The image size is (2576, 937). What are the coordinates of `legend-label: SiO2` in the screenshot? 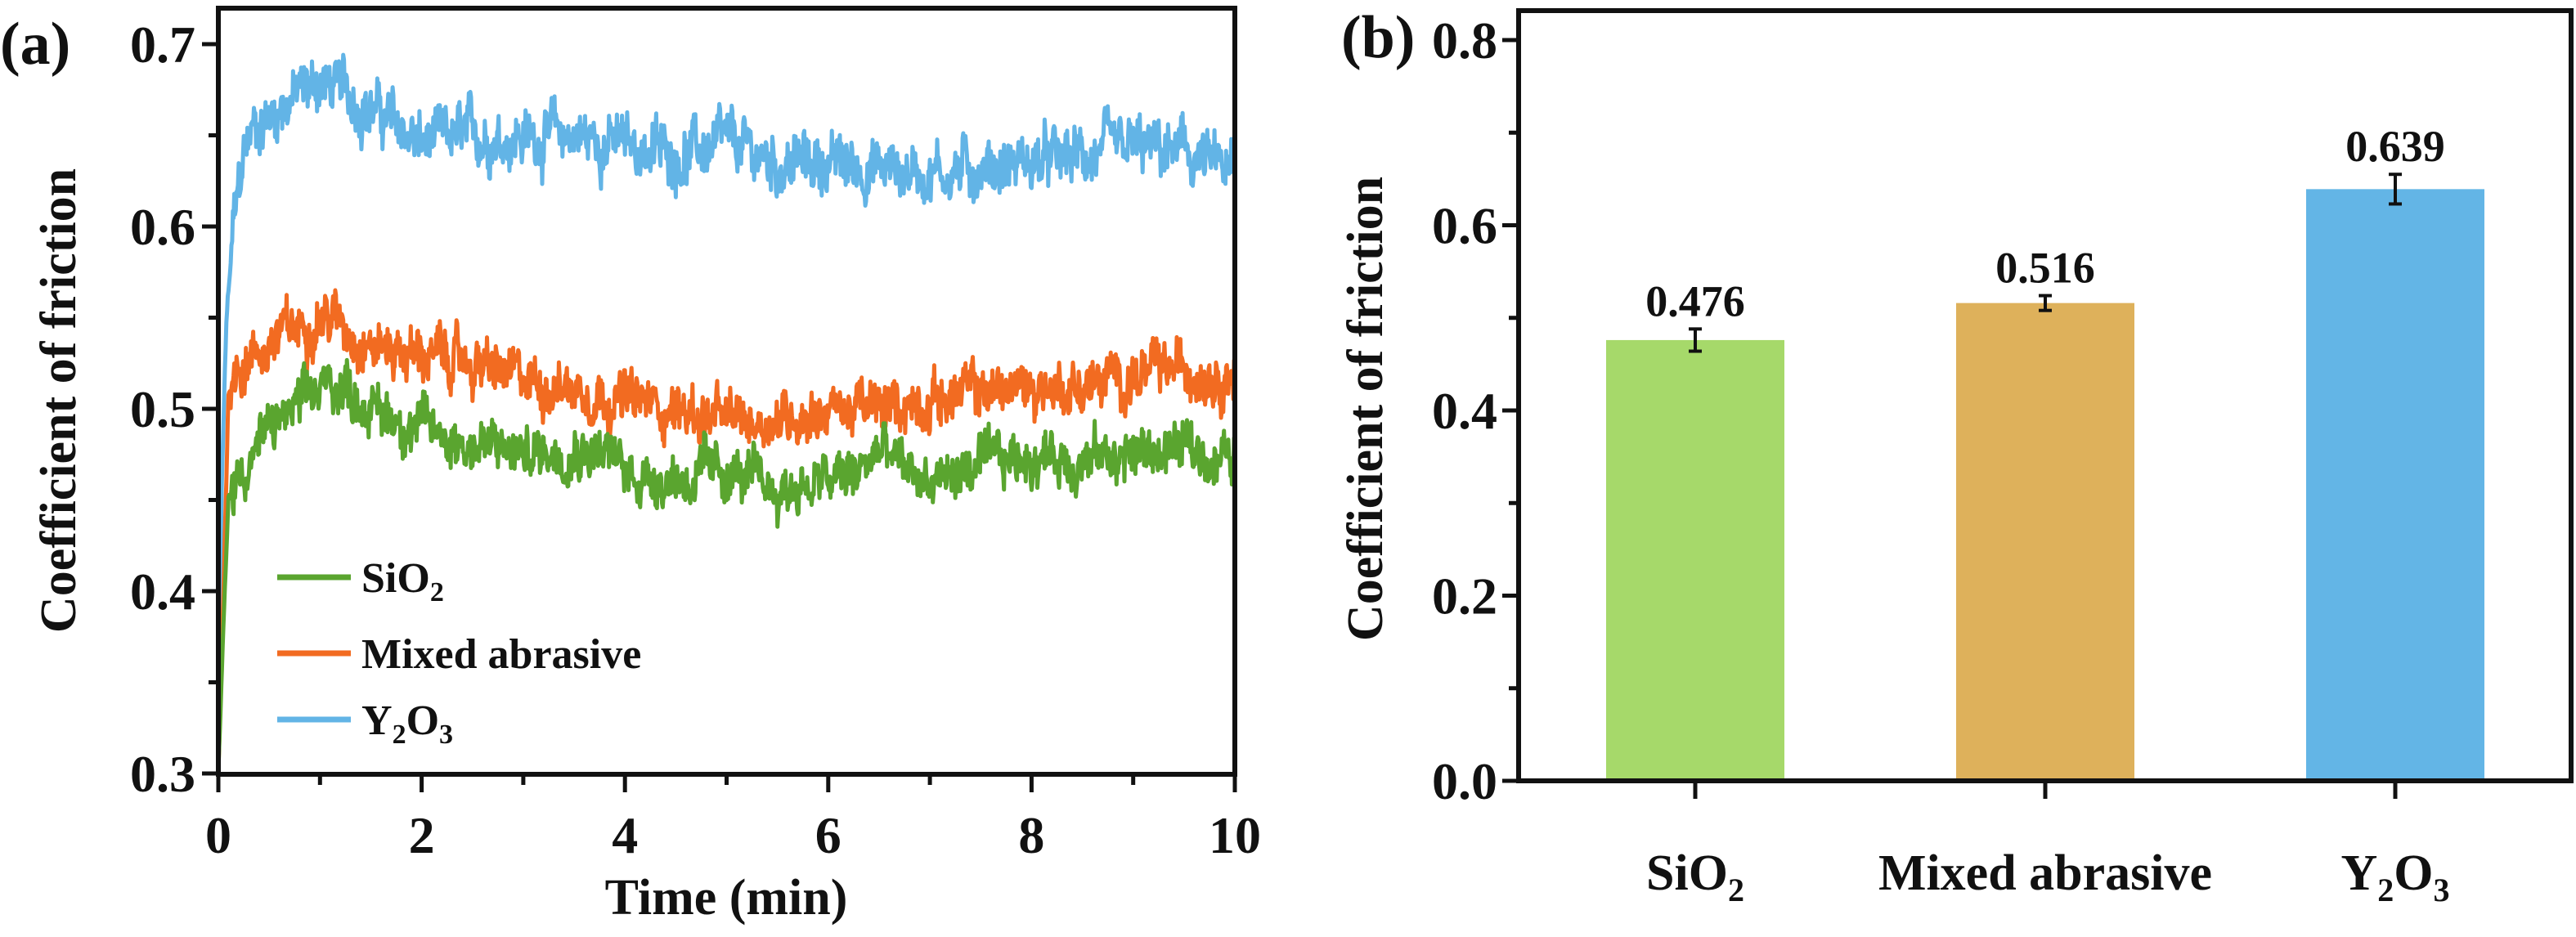 It's located at (402, 581).